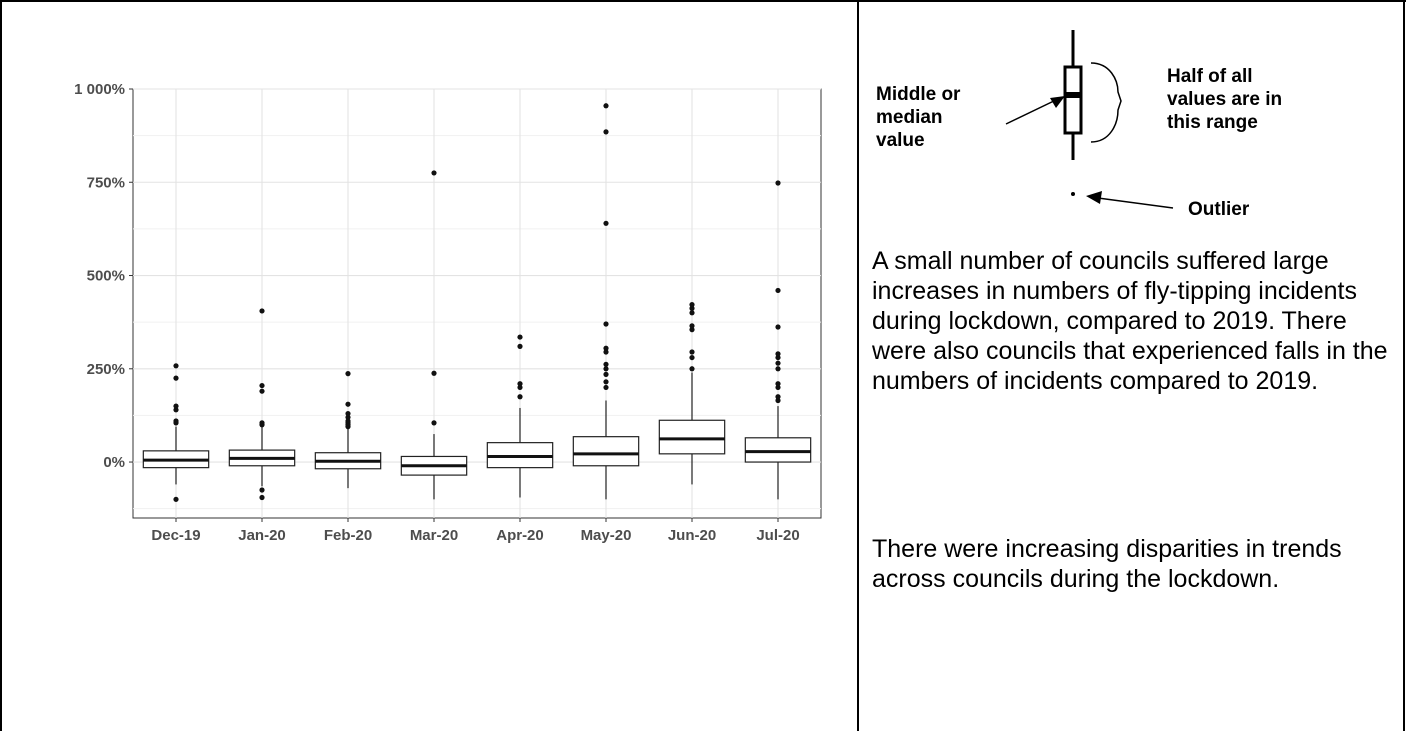 This screenshot has width=1407, height=731. I want to click on x-tick-label: May-20, so click(606, 535).